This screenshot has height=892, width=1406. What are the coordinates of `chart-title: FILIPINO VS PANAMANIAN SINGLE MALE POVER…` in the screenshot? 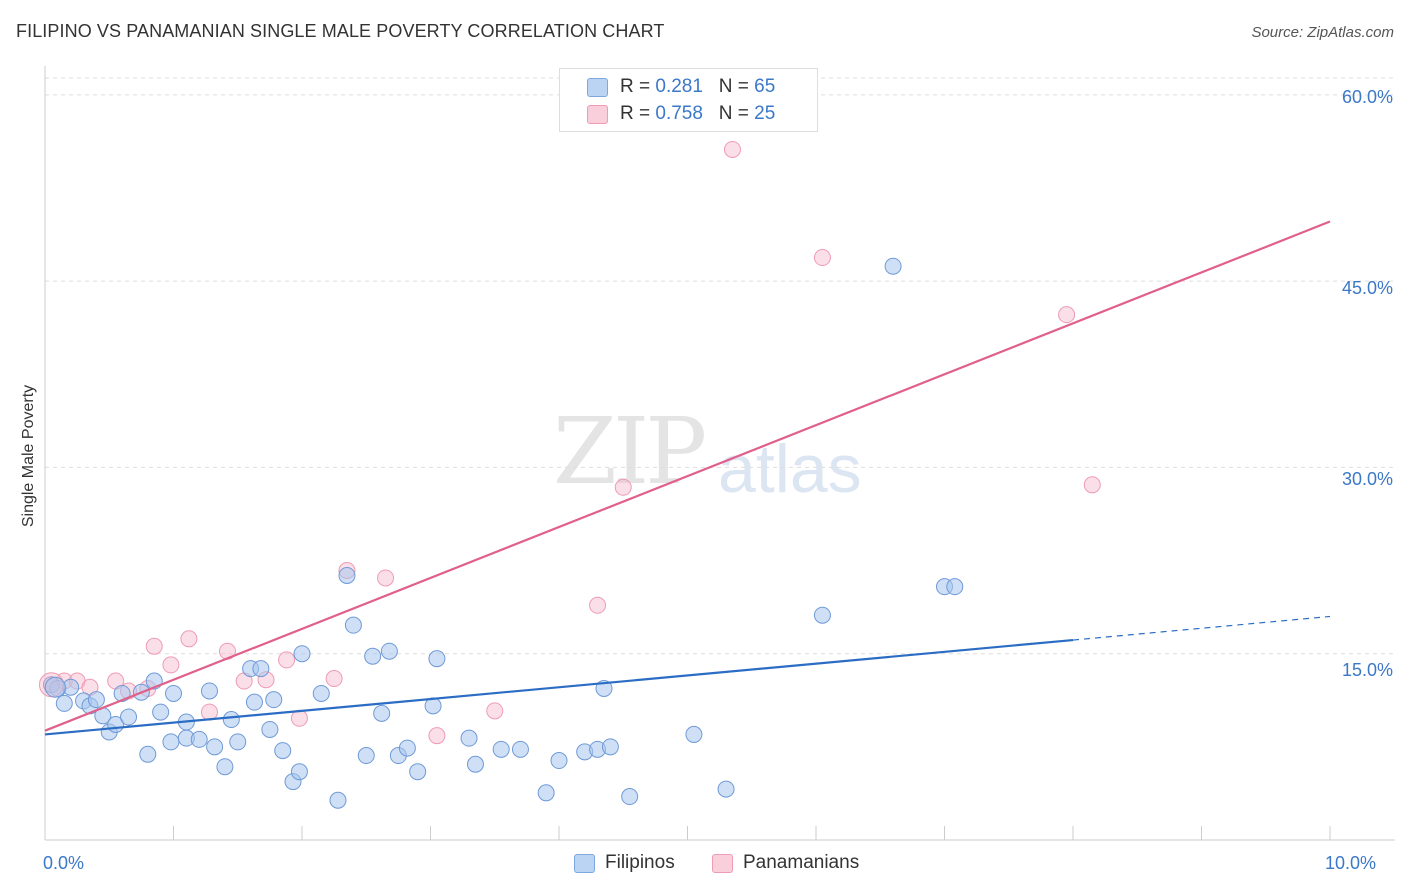 It's located at (340, 31).